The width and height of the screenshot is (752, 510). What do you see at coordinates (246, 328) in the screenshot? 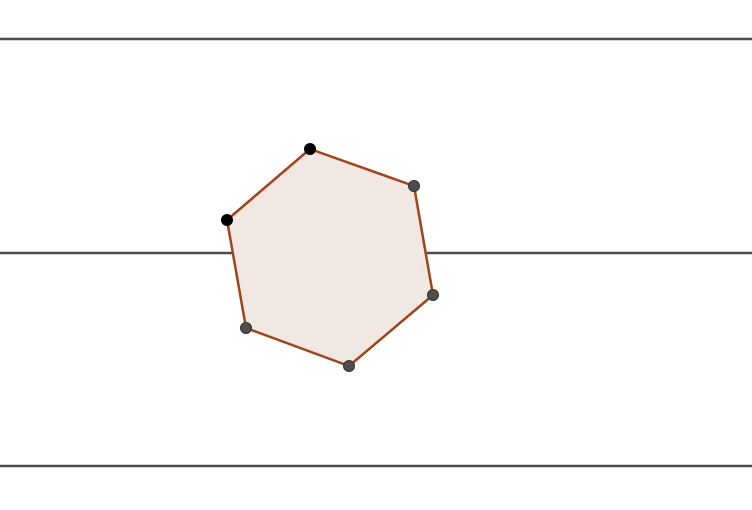
I see `vertex-lower-left` at bounding box center [246, 328].